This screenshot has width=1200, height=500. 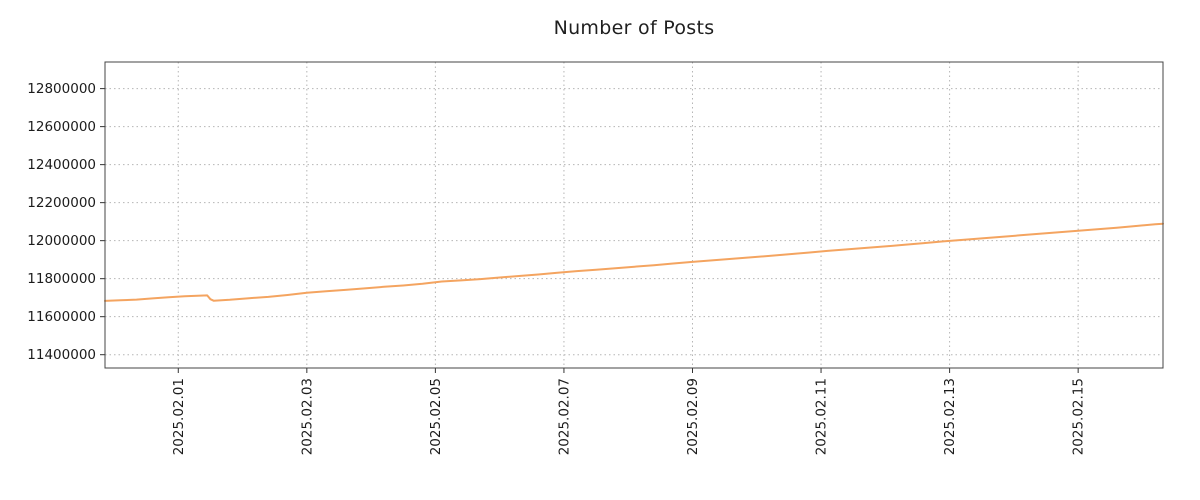 What do you see at coordinates (61, 241) in the screenshot?
I see `y-tick-label: 12000000` at bounding box center [61, 241].